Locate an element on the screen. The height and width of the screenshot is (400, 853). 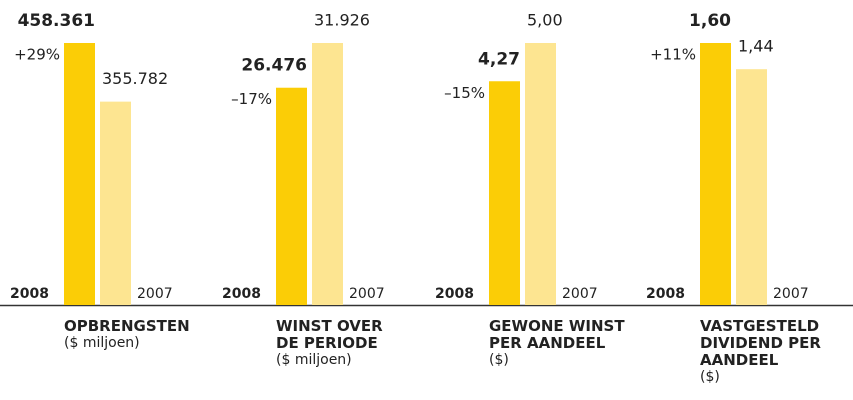
panel-caption: GEWONE WINST PER AANDEEL ($) is located at coordinates (564, 343).